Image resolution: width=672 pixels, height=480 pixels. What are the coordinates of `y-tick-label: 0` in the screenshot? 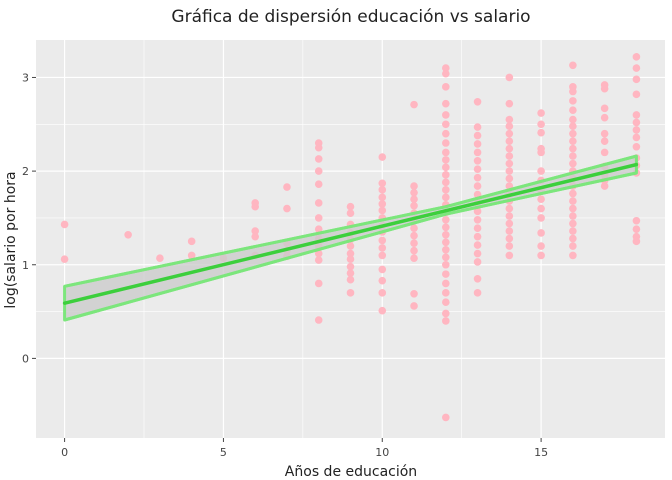 It's located at (25, 358).